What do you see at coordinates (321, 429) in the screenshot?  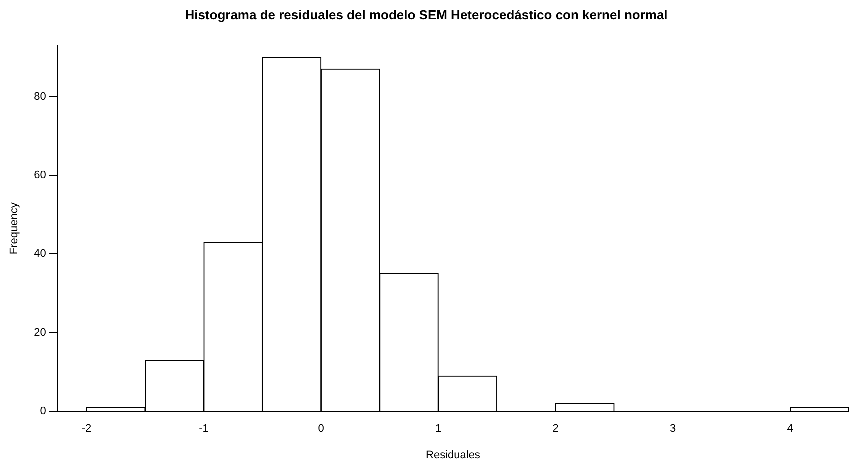 I see `x-tick-label: 0` at bounding box center [321, 429].